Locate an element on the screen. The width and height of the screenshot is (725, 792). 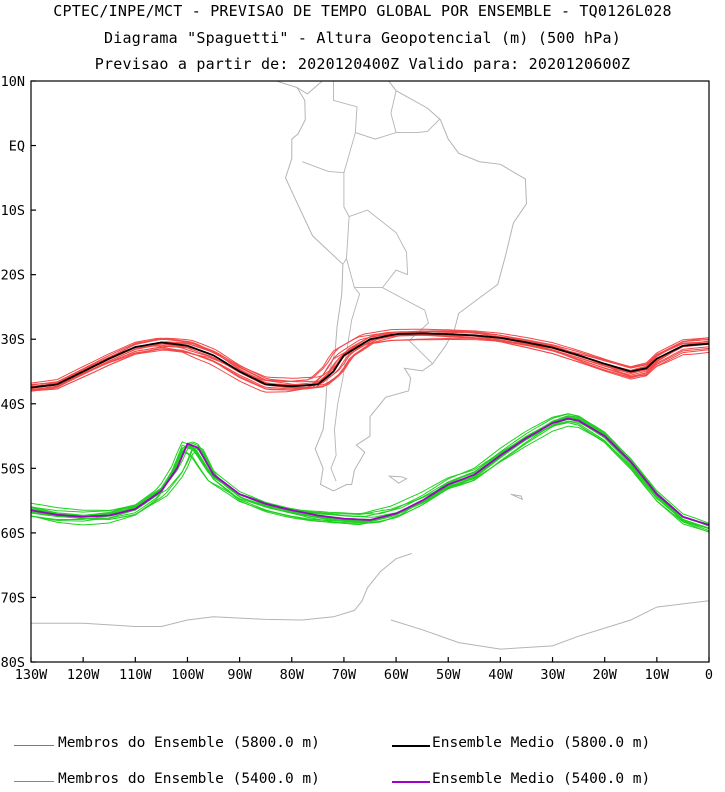
lon-tick-label: 70W is located at coordinates (344, 675).